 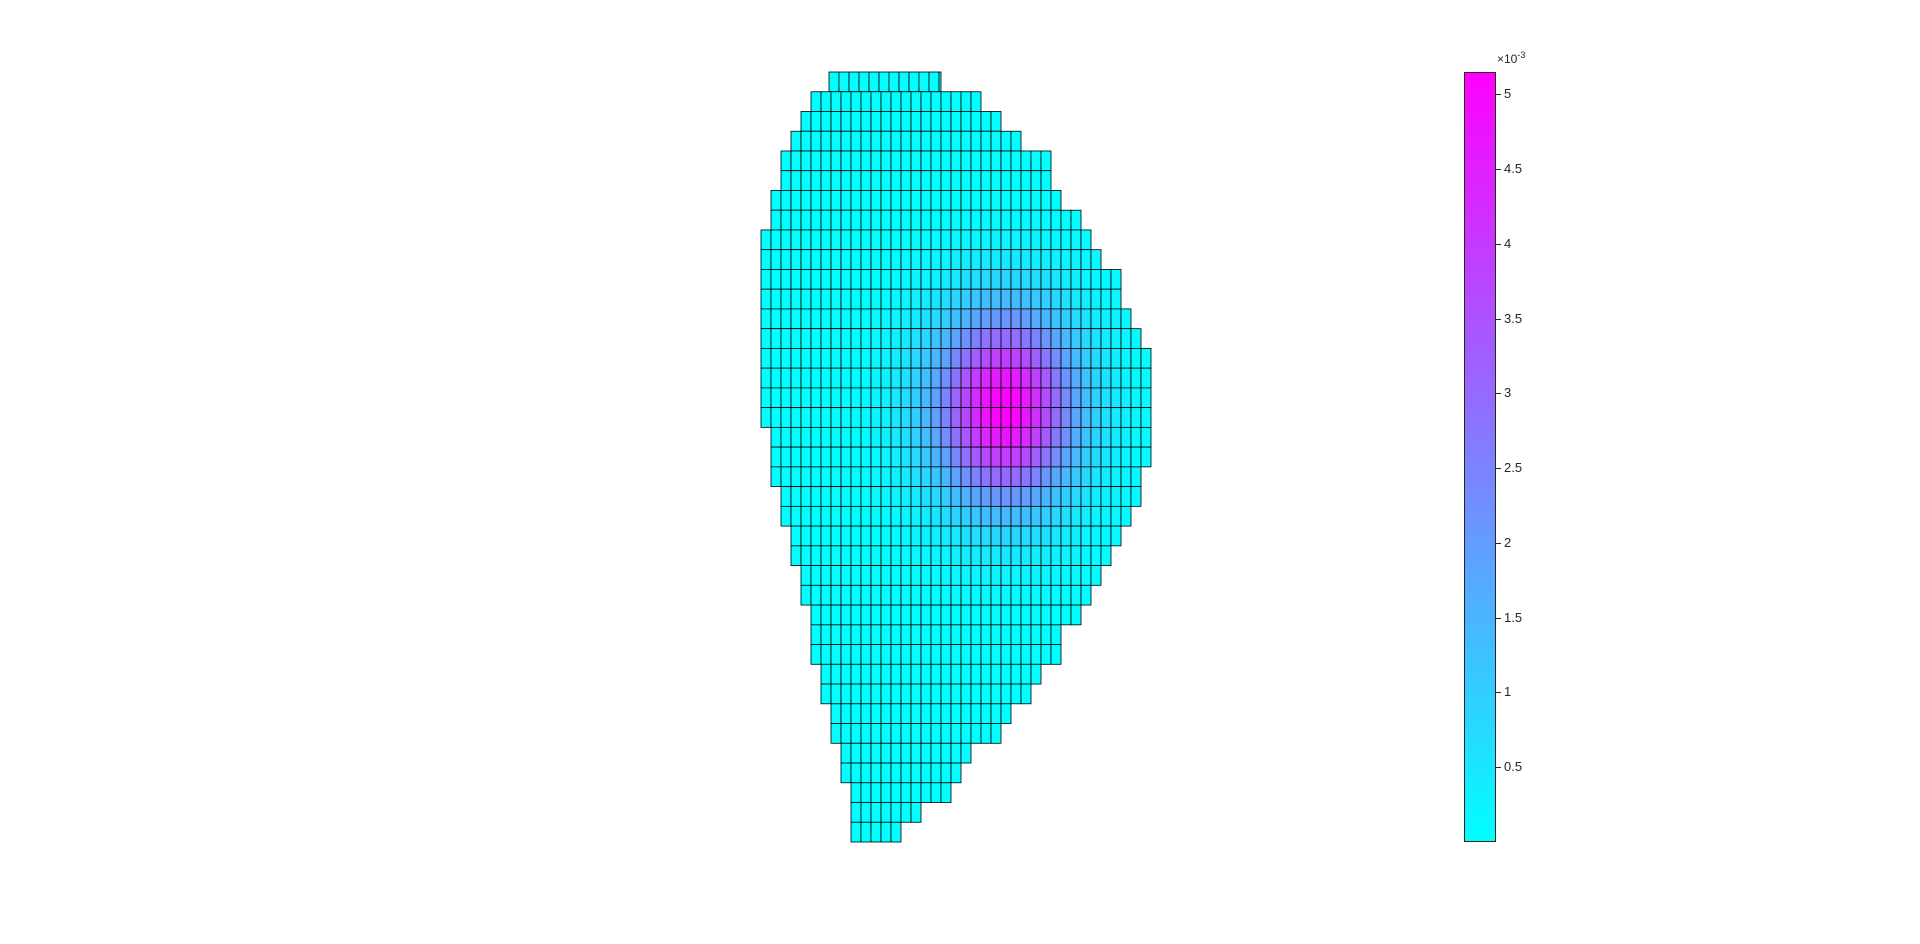 I want to click on colorbar-tick-label: 2.5, so click(x=1513, y=467).